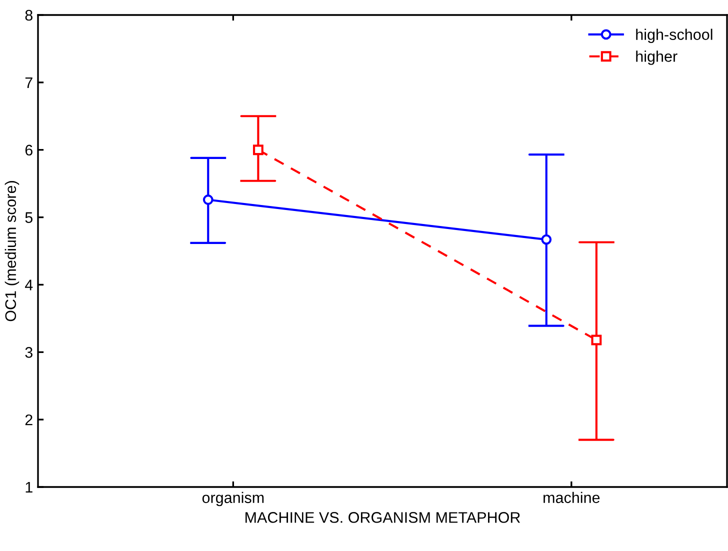 This screenshot has height=551, width=728. I want to click on y-tick-label: 3, so click(28, 352).